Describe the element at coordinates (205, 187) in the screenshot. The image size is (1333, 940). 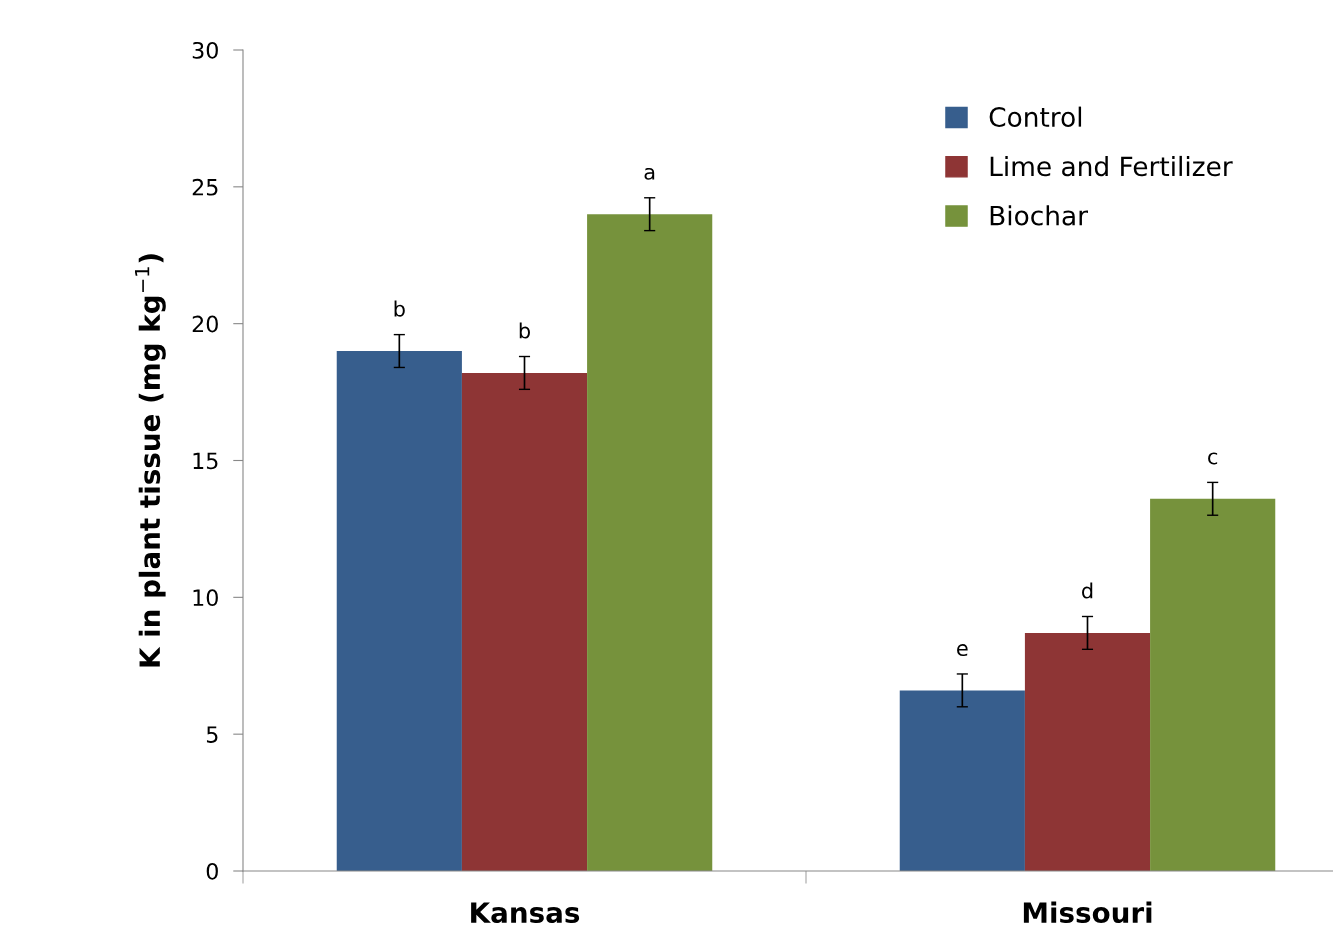
I see `y-tick-label: 25` at that location.